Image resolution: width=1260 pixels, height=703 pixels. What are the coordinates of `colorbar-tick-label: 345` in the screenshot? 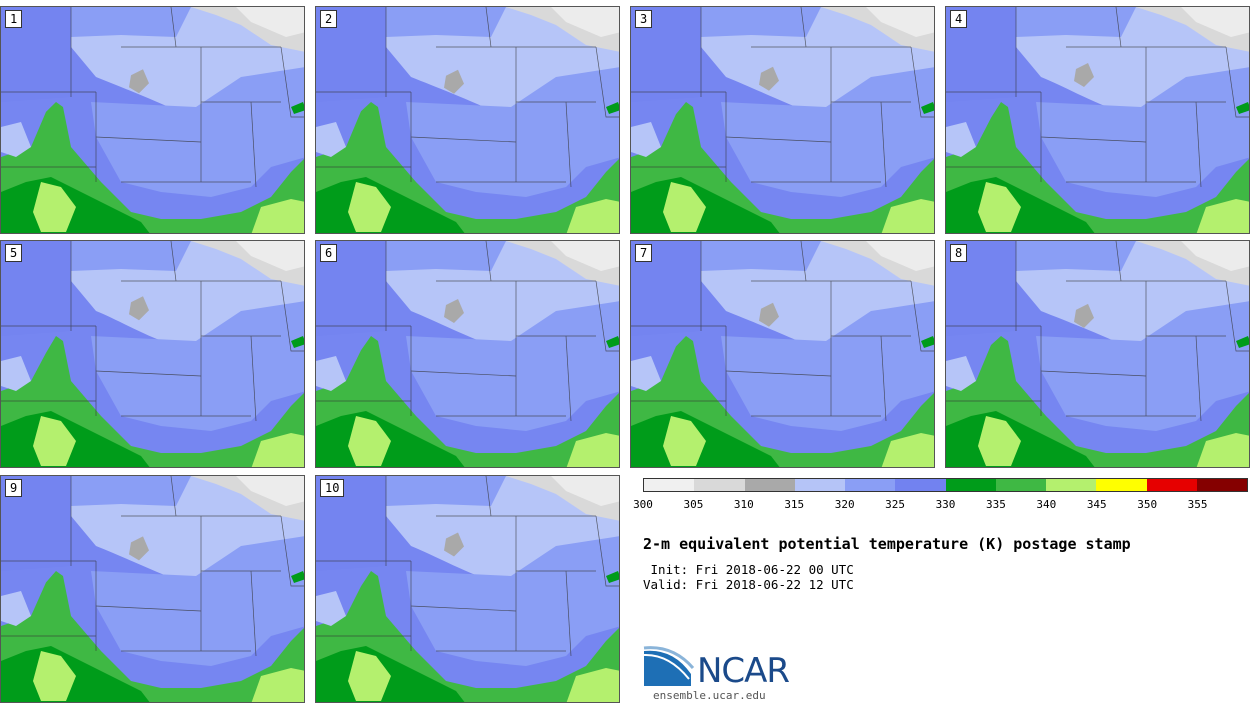 It's located at (1096, 504).